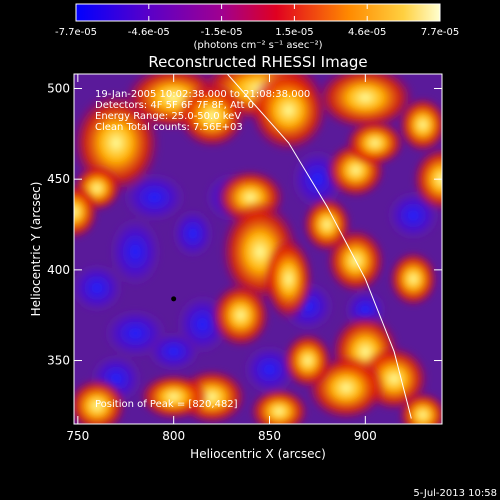 Image resolution: width=500 pixels, height=500 pixels. Describe the element at coordinates (257, 45) in the screenshot. I see `colorbar-unit-label: (photons cm⁻² s⁻¹ asec⁻²)` at that location.